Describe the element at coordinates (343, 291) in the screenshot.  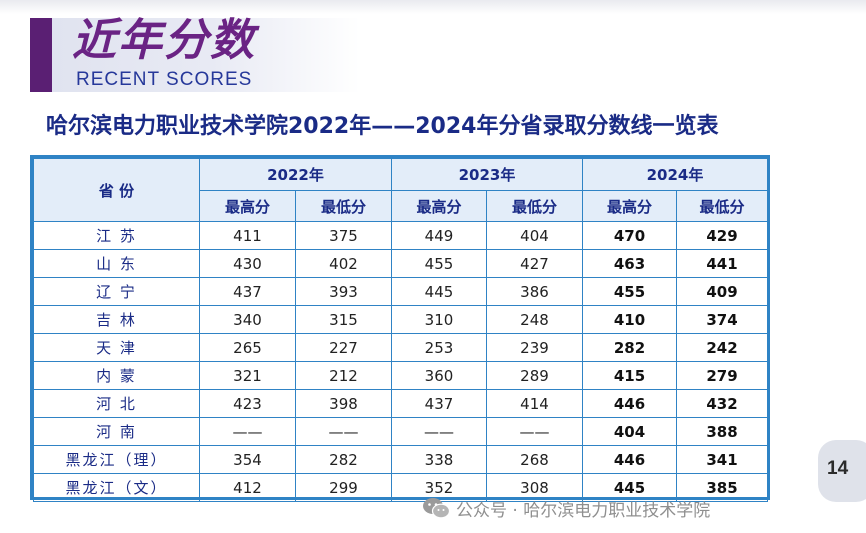
I see `min-score-cell: 393` at that location.